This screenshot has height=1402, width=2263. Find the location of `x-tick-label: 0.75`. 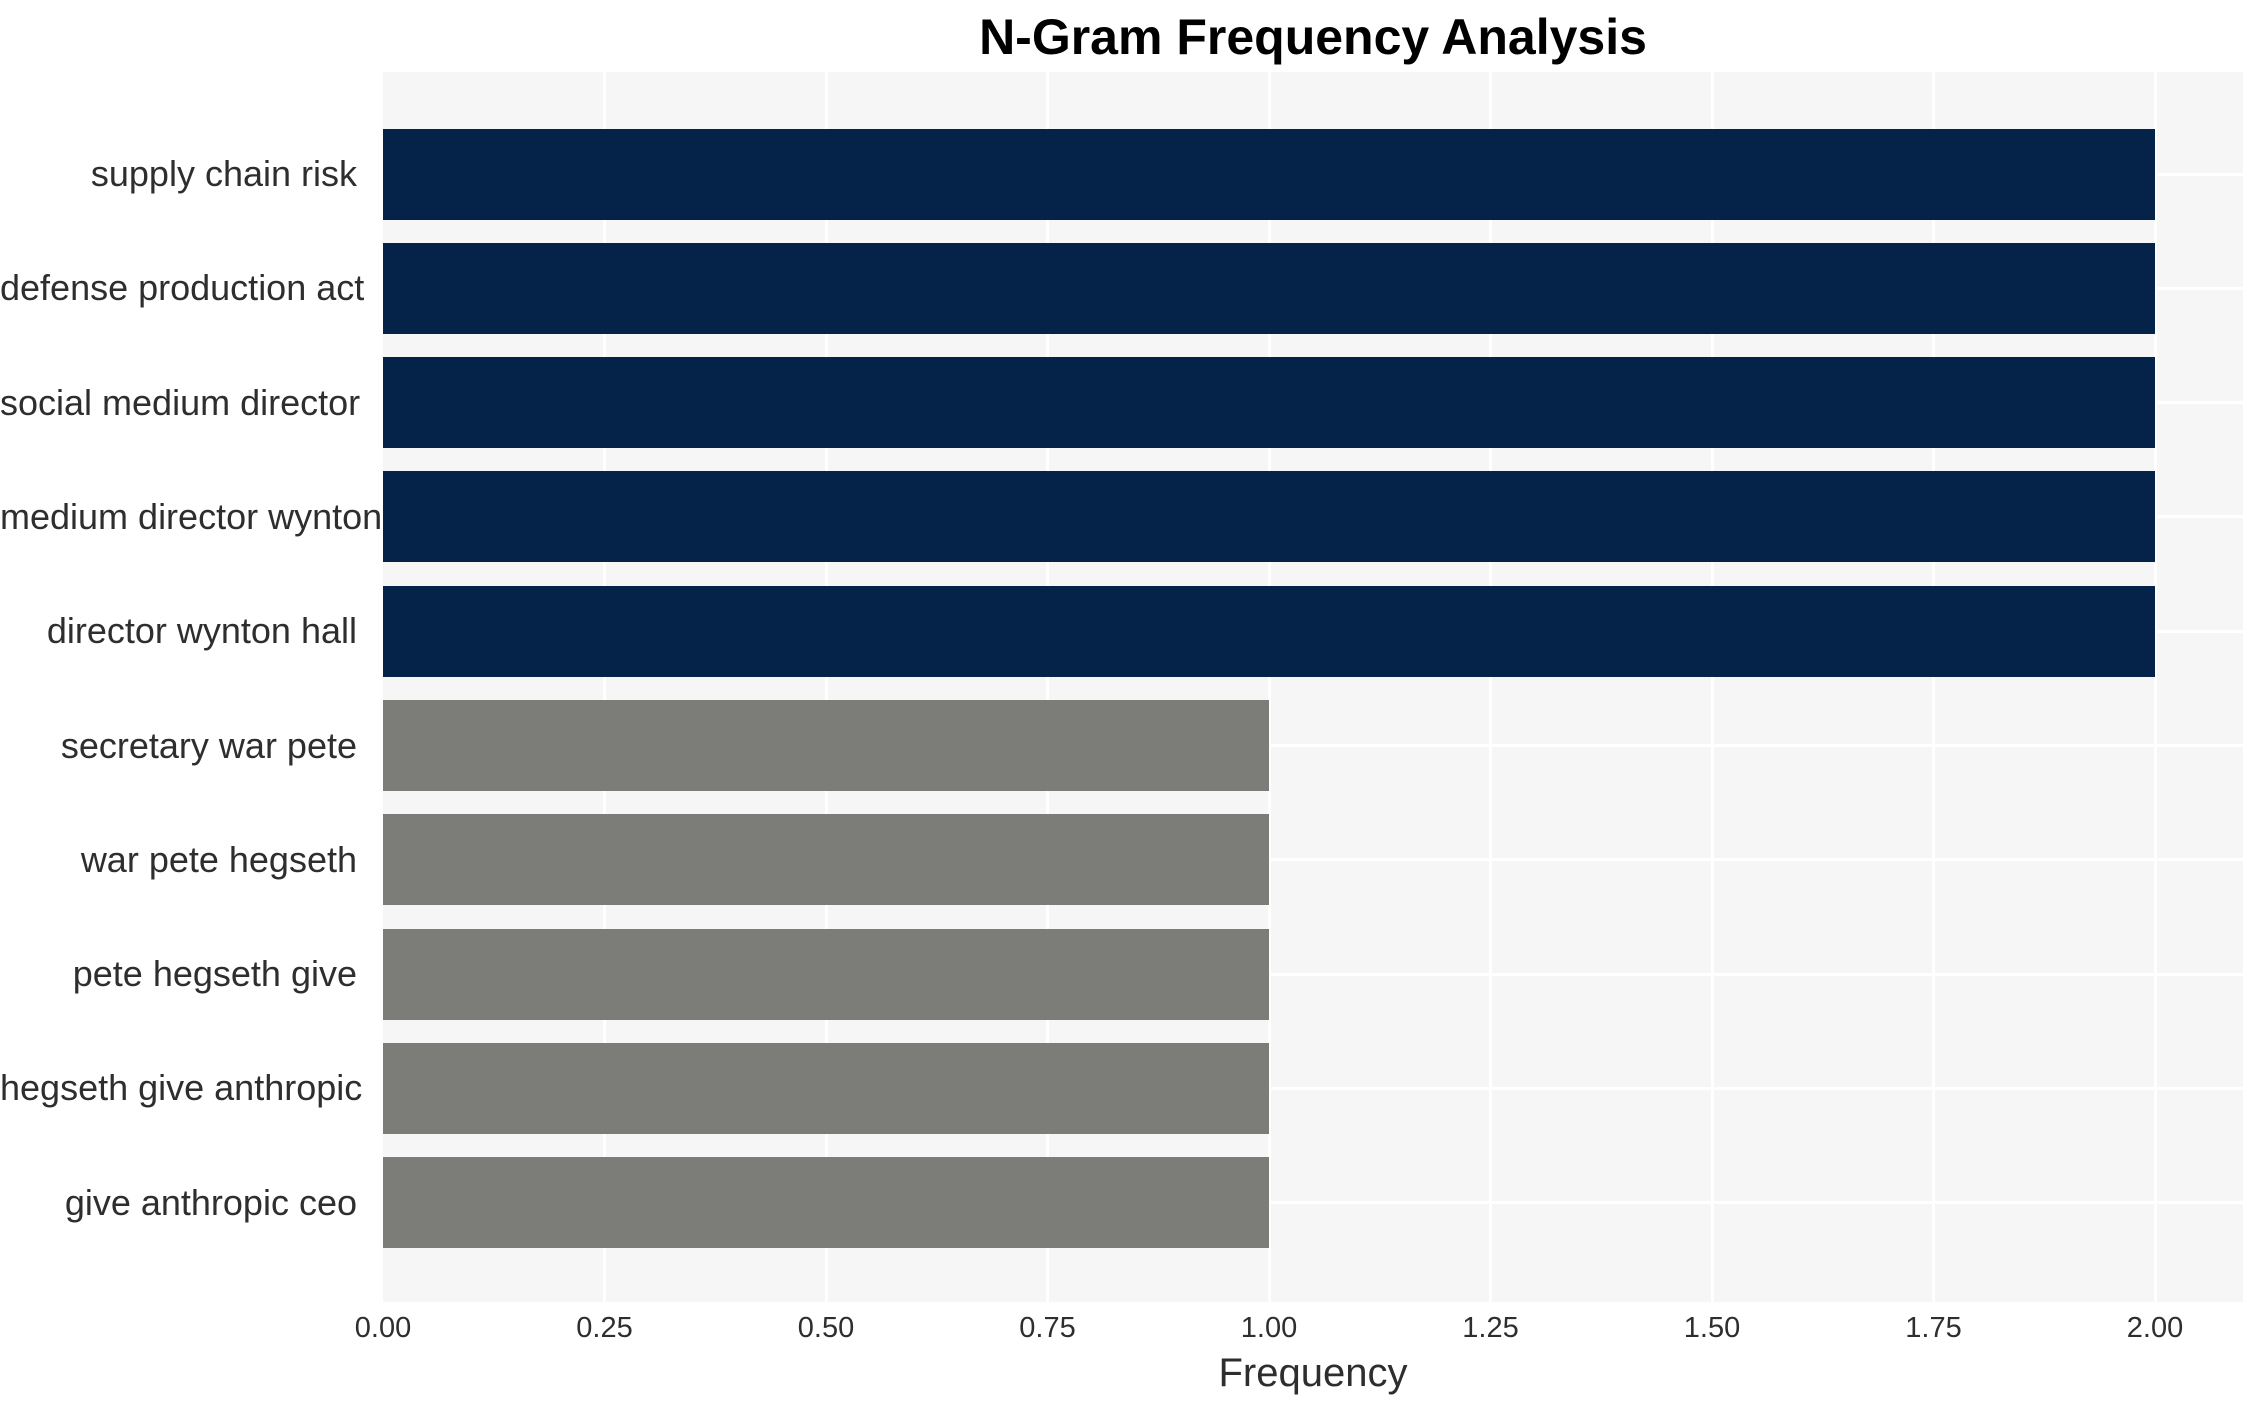

x-tick-label: 0.75 is located at coordinates (1047, 1328).